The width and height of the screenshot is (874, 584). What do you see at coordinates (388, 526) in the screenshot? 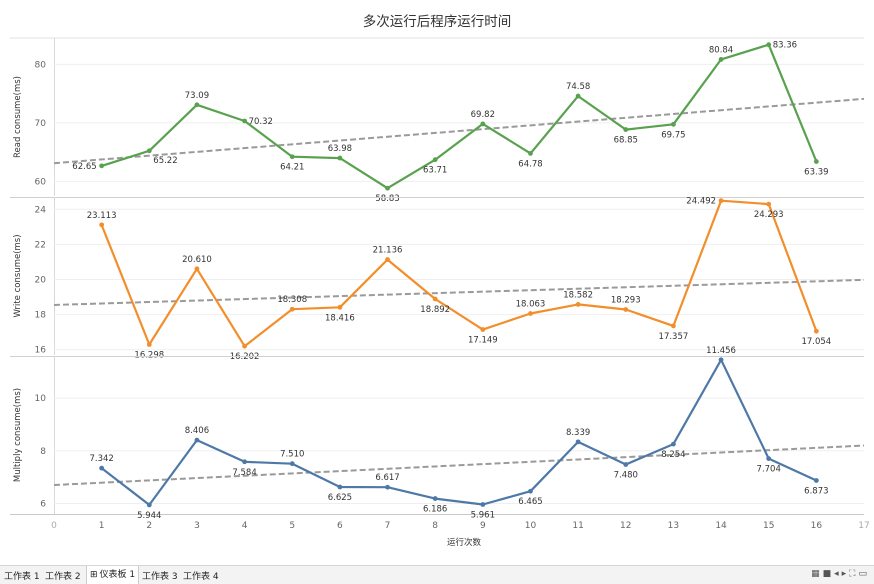
I see `x-tick-label: 7` at bounding box center [388, 526].